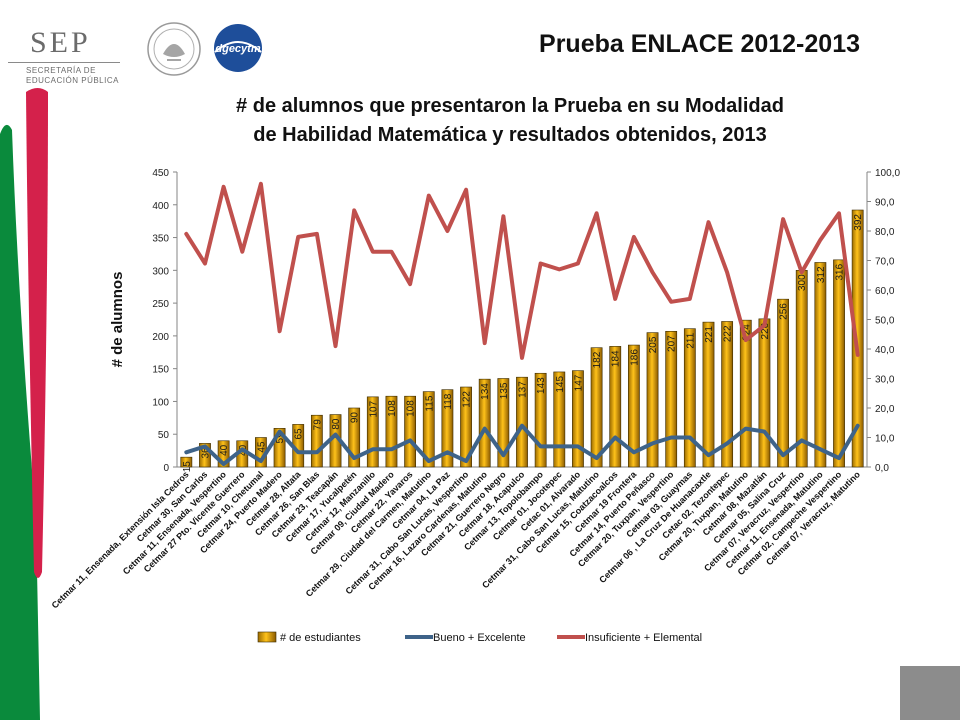 The height and width of the screenshot is (720, 960). What do you see at coordinates (523, 389) in the screenshot?
I see `bar-data-label: 137` at bounding box center [523, 389].